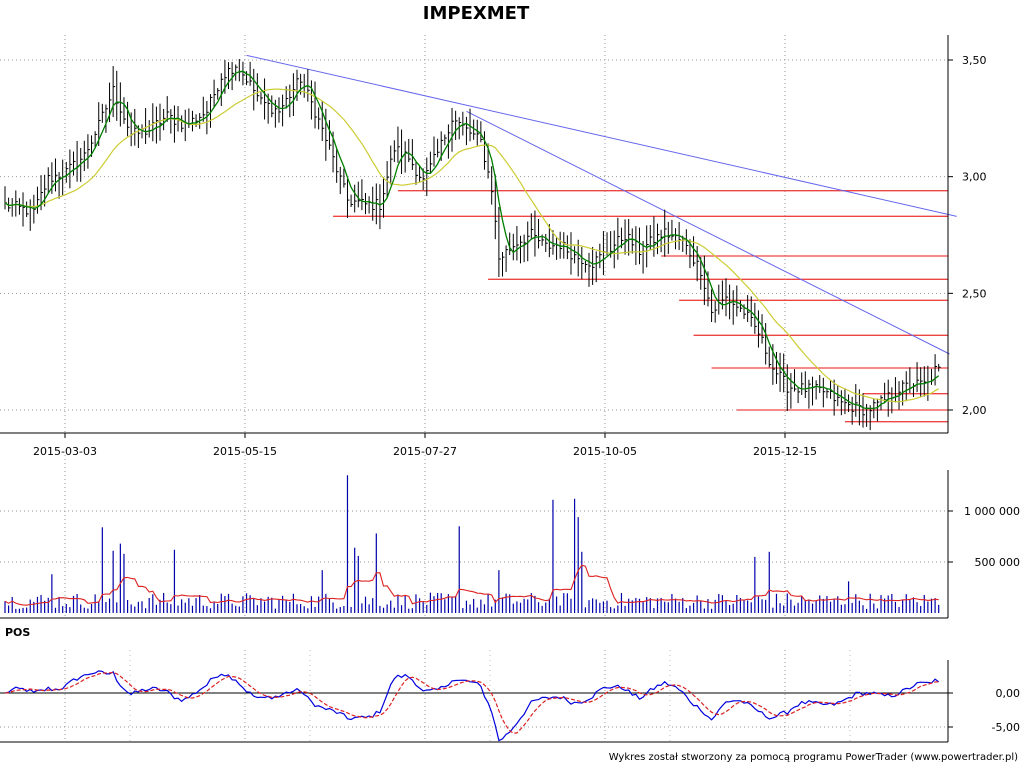  What do you see at coordinates (974, 177) in the screenshot?
I see `price-y-tick-label: 3,00` at bounding box center [974, 177].